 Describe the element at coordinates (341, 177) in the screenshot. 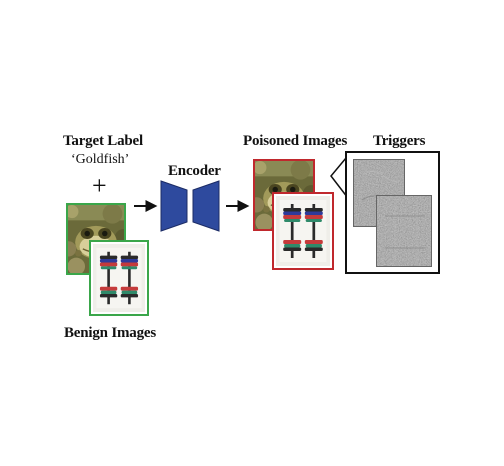

I see `callout-wedge` at that location.